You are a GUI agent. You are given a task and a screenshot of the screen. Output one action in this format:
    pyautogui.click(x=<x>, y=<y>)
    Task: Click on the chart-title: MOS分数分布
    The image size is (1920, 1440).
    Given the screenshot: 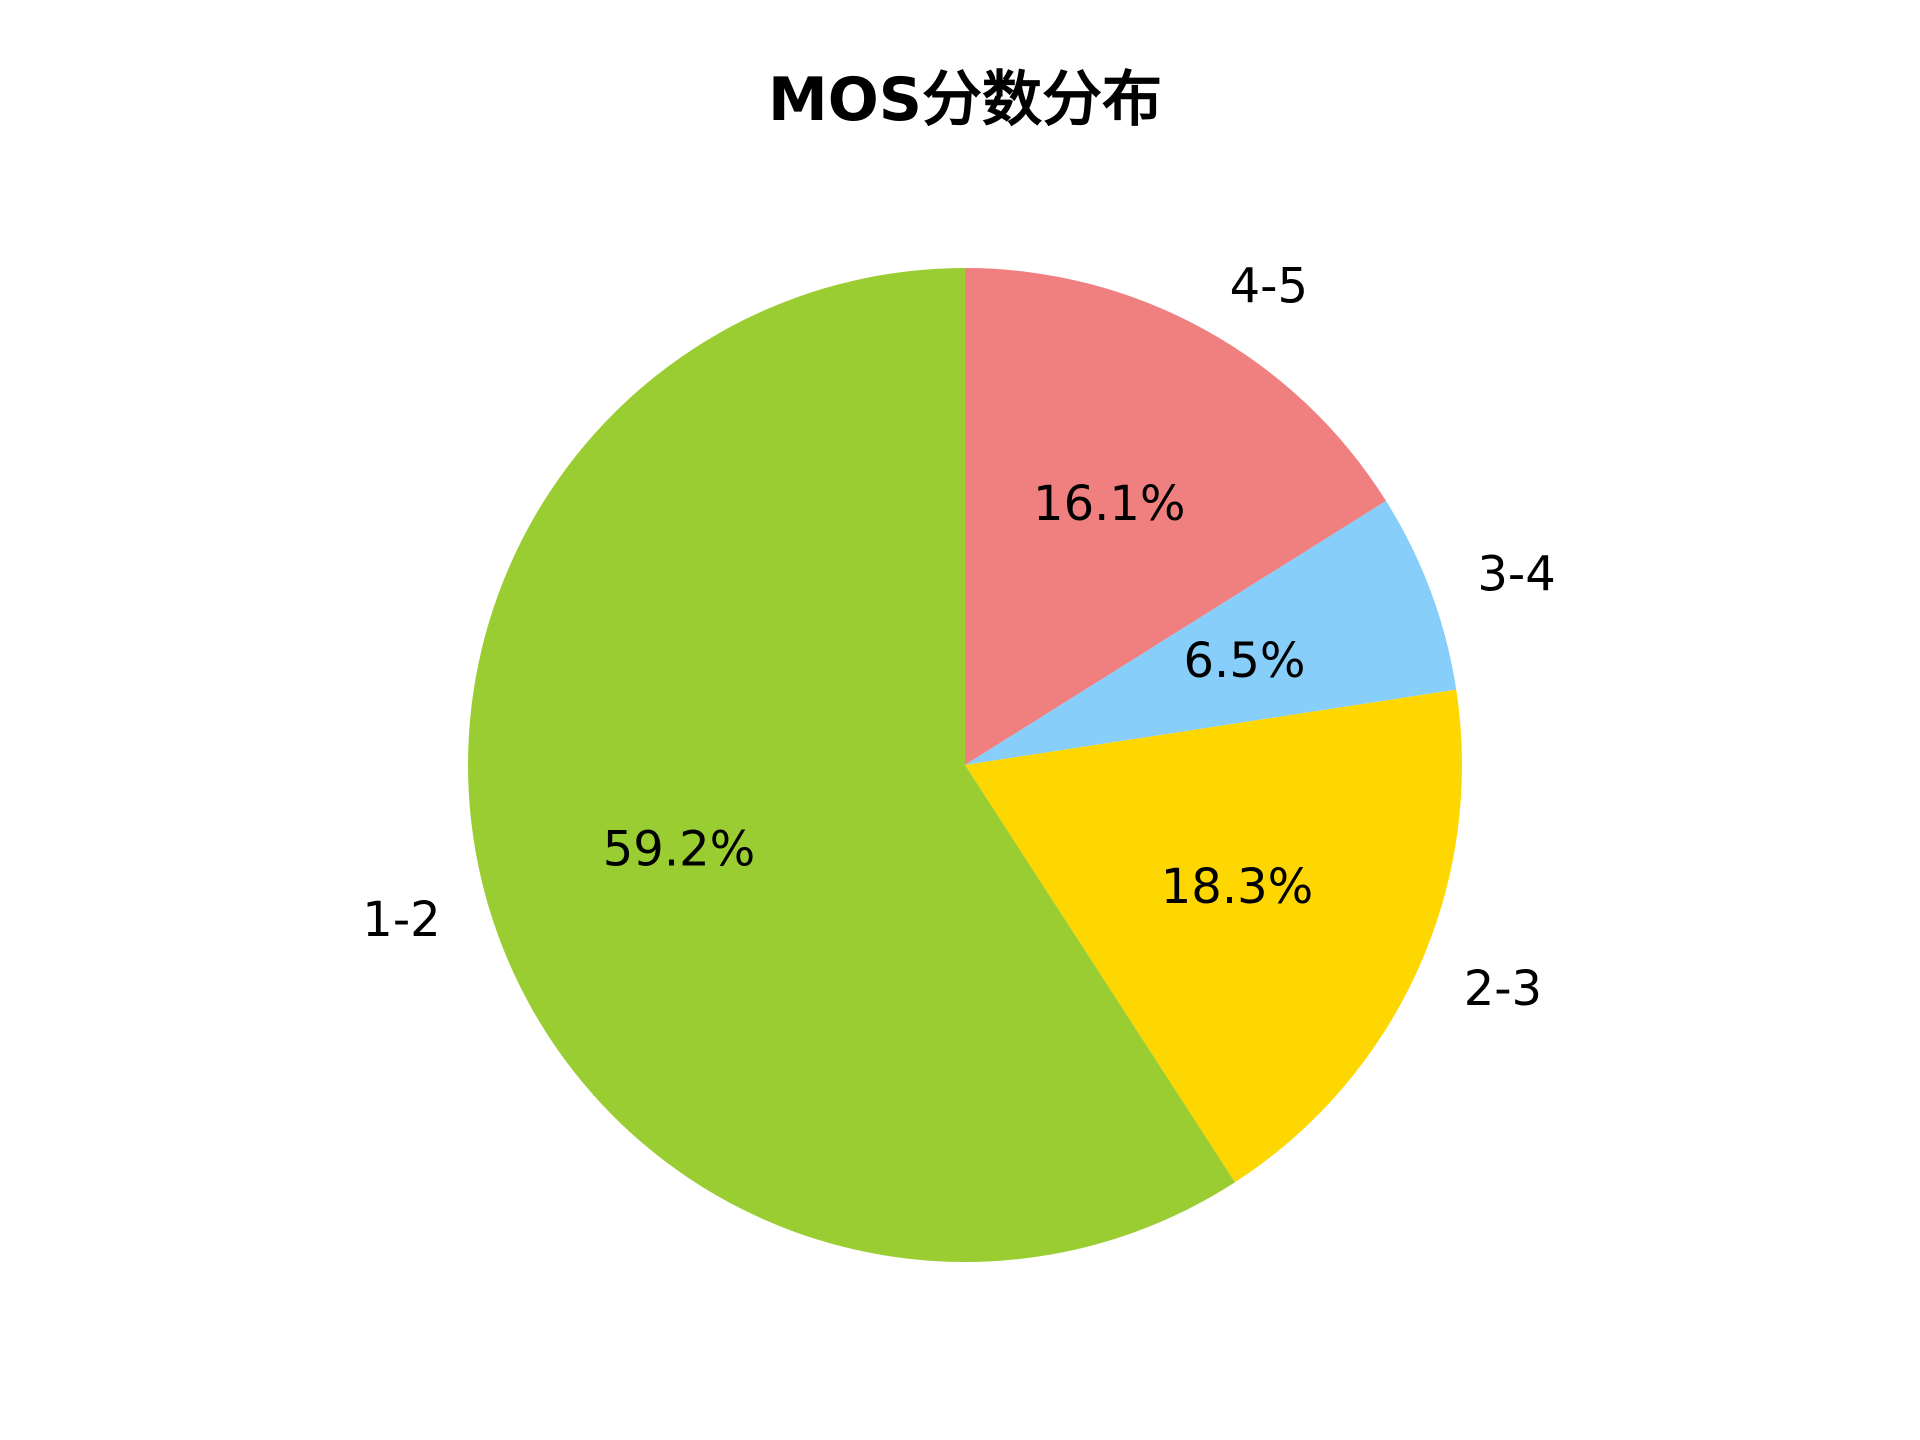 What is the action you would take?
    pyautogui.click(x=965, y=100)
    